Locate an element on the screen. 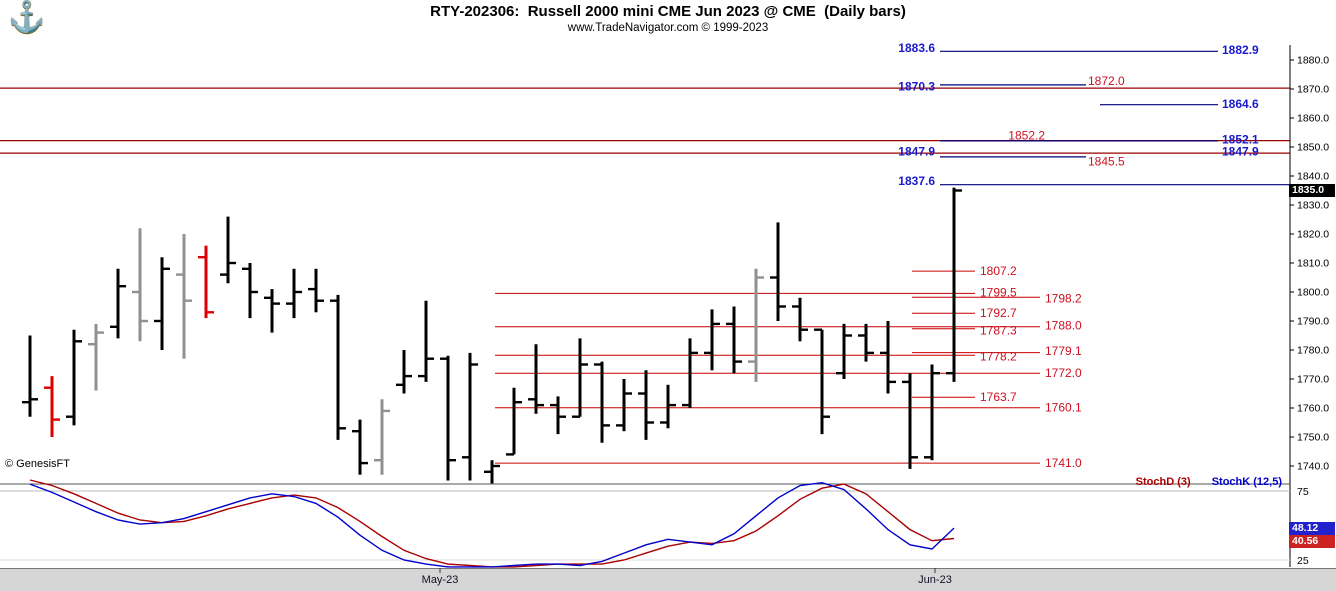 This screenshot has width=1336, height=591. copyright-watermark: © GenesisFT is located at coordinates (37, 464).